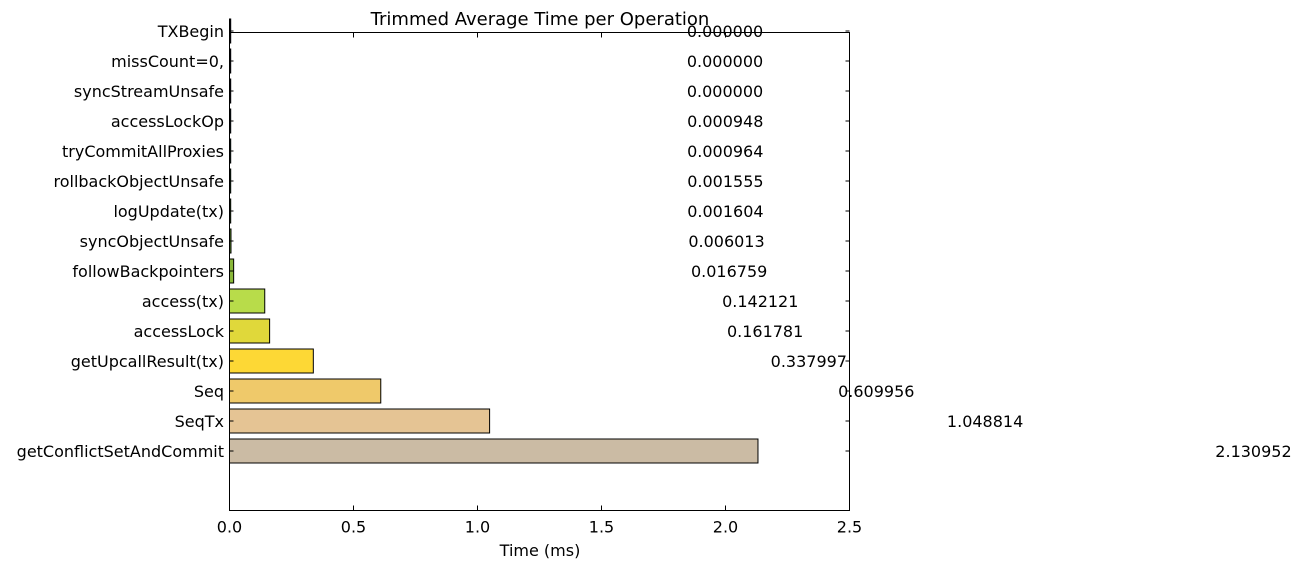 This screenshot has height=570, width=1302. What do you see at coordinates (760, 301) in the screenshot?
I see `data-label: 0.142121` at bounding box center [760, 301].